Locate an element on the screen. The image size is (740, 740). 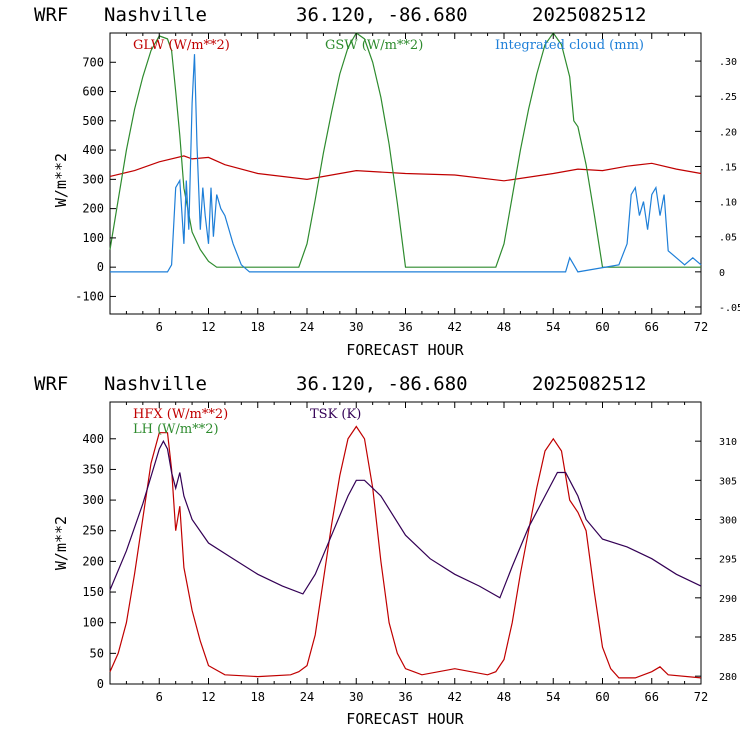
y-right-tick-label: .15 is located at coordinates (728, 167).